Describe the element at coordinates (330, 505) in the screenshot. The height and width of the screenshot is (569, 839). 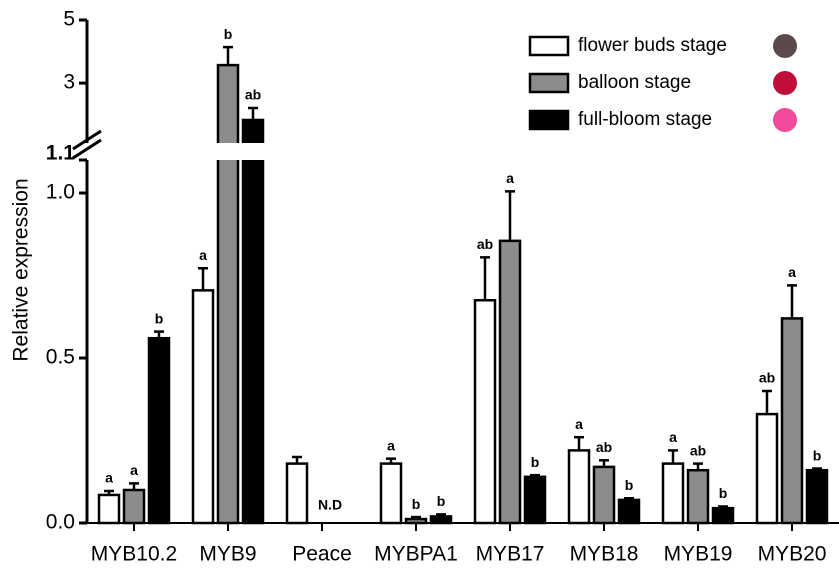
I see `significance-letter: N.D` at that location.